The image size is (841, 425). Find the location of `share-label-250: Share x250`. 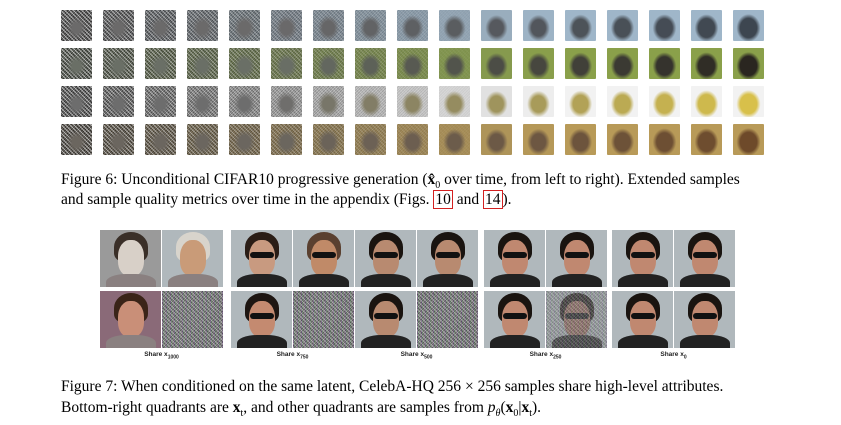

share-label-250: Share x250 is located at coordinates (545, 356).